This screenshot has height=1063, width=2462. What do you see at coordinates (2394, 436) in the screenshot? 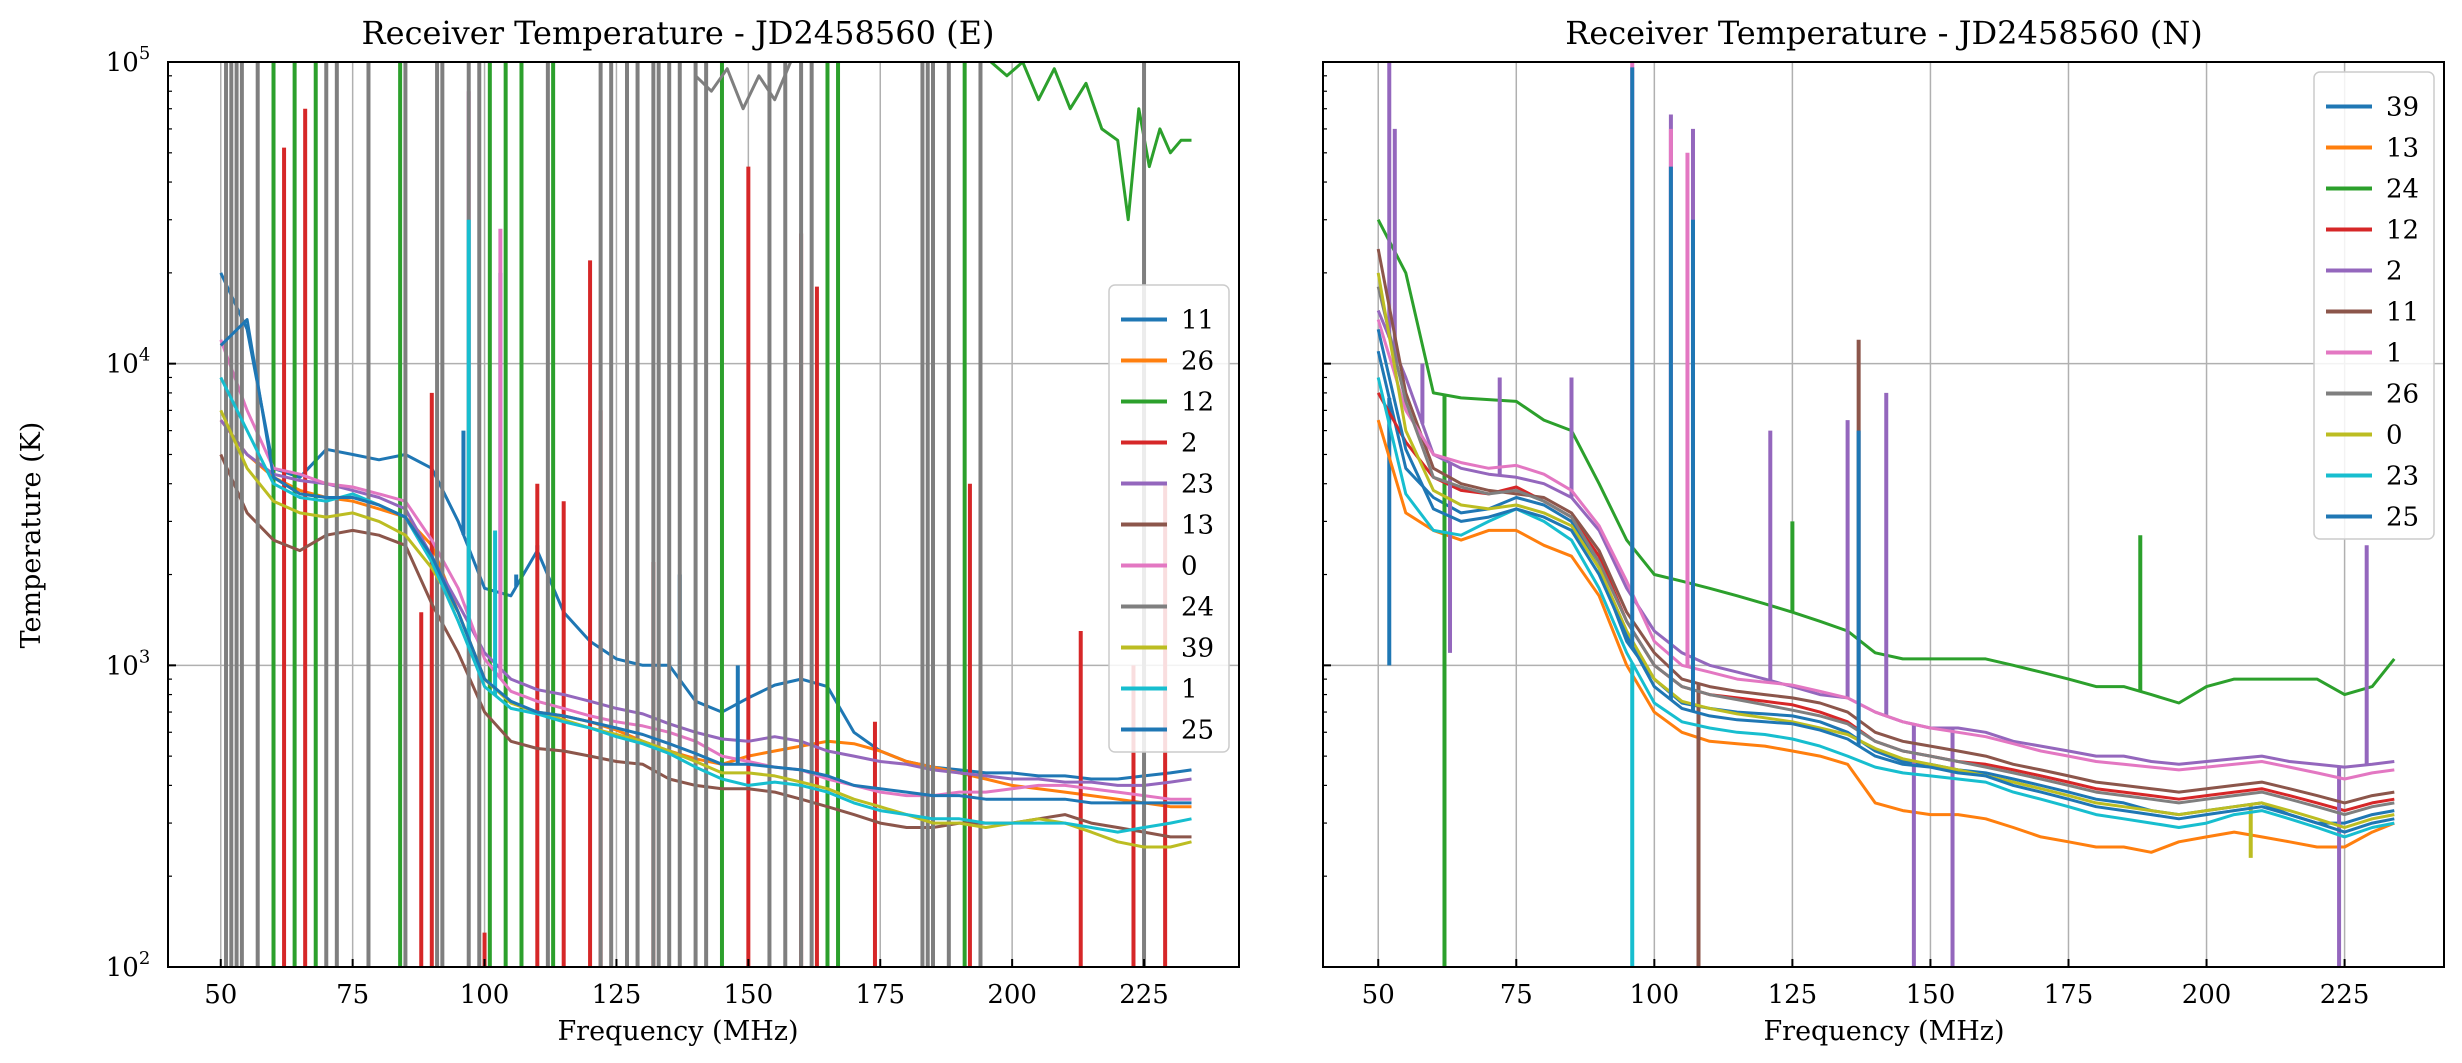
I see `right-legend-label: 0` at bounding box center [2394, 436].